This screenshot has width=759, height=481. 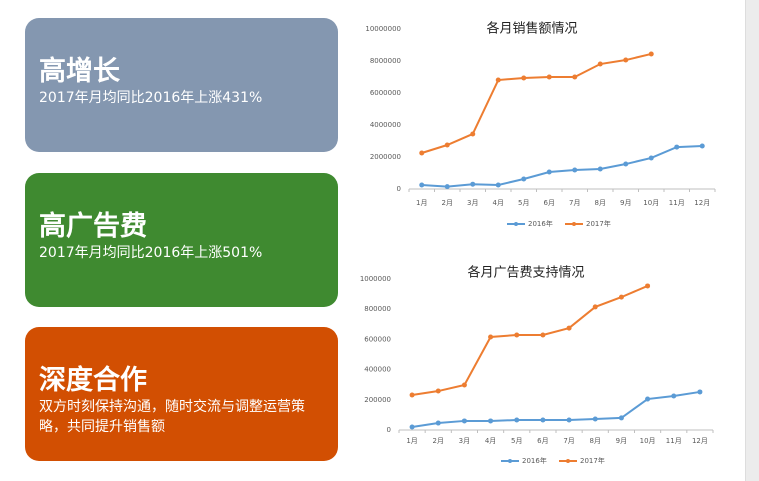 What do you see at coordinates (385, 125) in the screenshot?
I see `y-tick-label: 4000000` at bounding box center [385, 125].